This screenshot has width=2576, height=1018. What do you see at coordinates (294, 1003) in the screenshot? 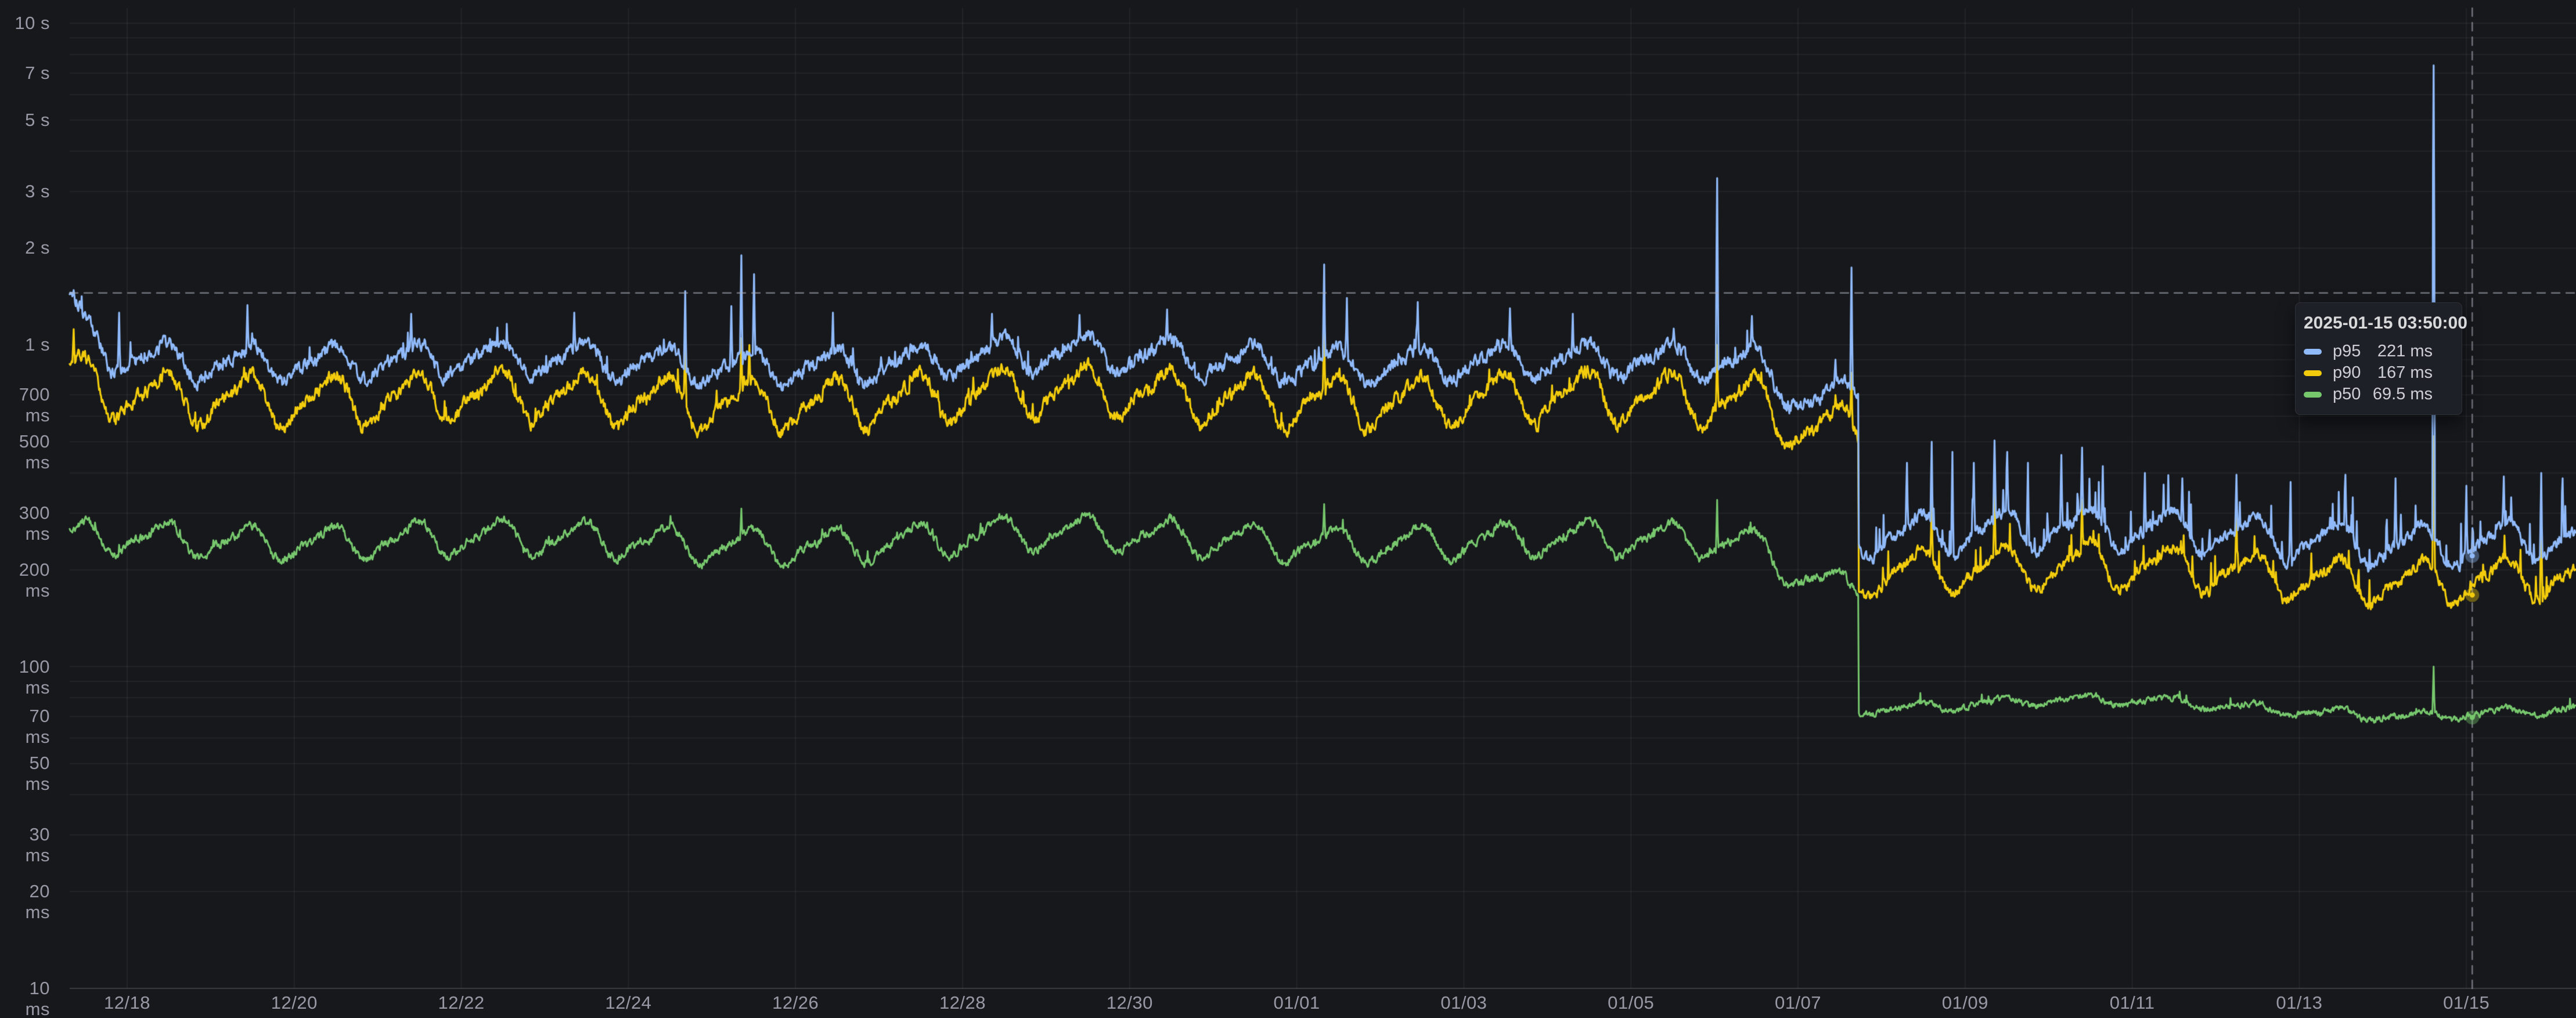
I see `x-axis-label: 12/20` at bounding box center [294, 1003].